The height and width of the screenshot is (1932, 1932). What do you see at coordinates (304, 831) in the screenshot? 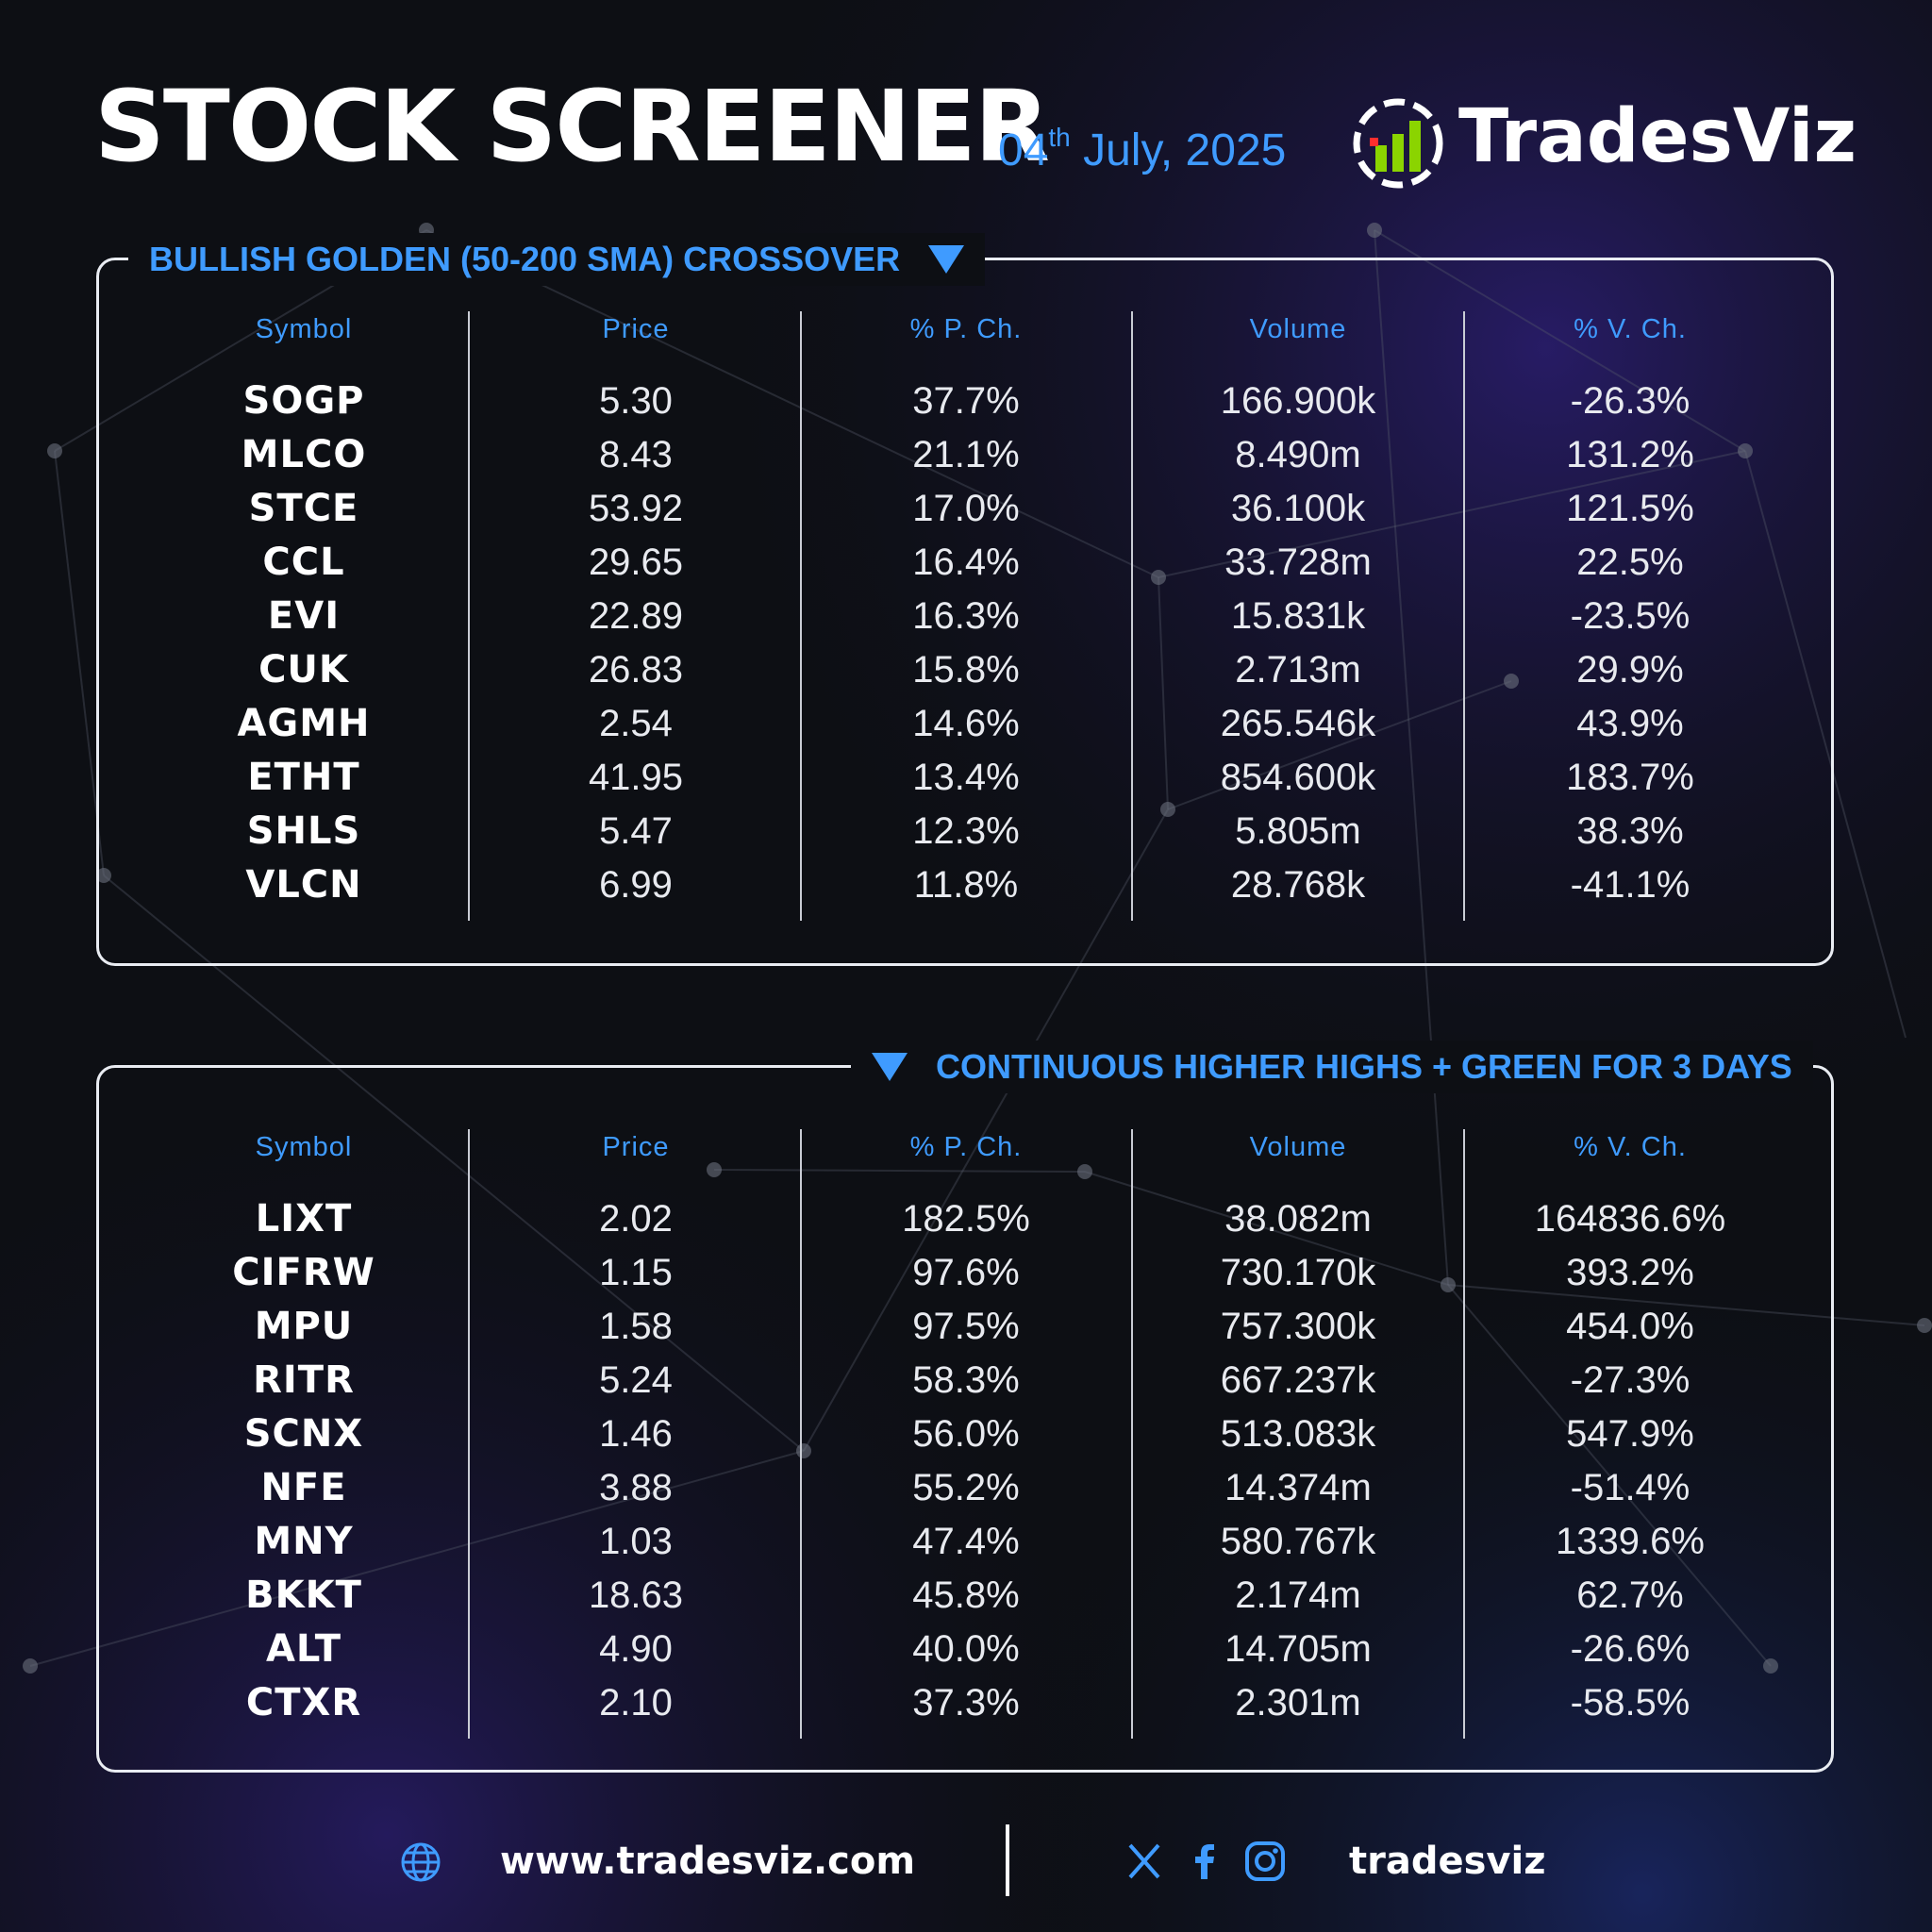
I see `ticker-symbol: SHLS` at bounding box center [304, 831].